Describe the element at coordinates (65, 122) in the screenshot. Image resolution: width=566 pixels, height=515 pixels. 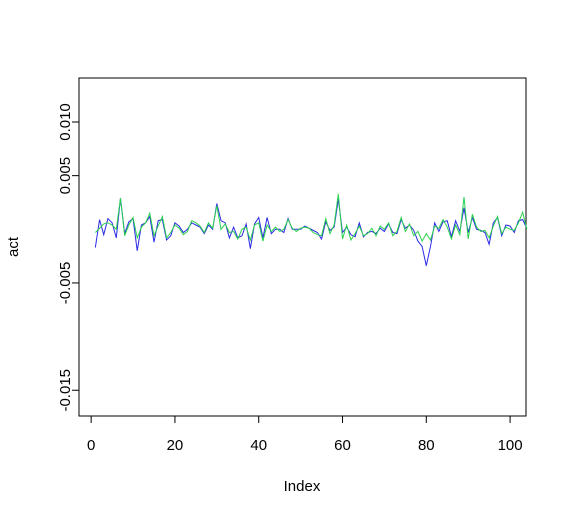
I see `y-tick-label: 0.010` at that location.